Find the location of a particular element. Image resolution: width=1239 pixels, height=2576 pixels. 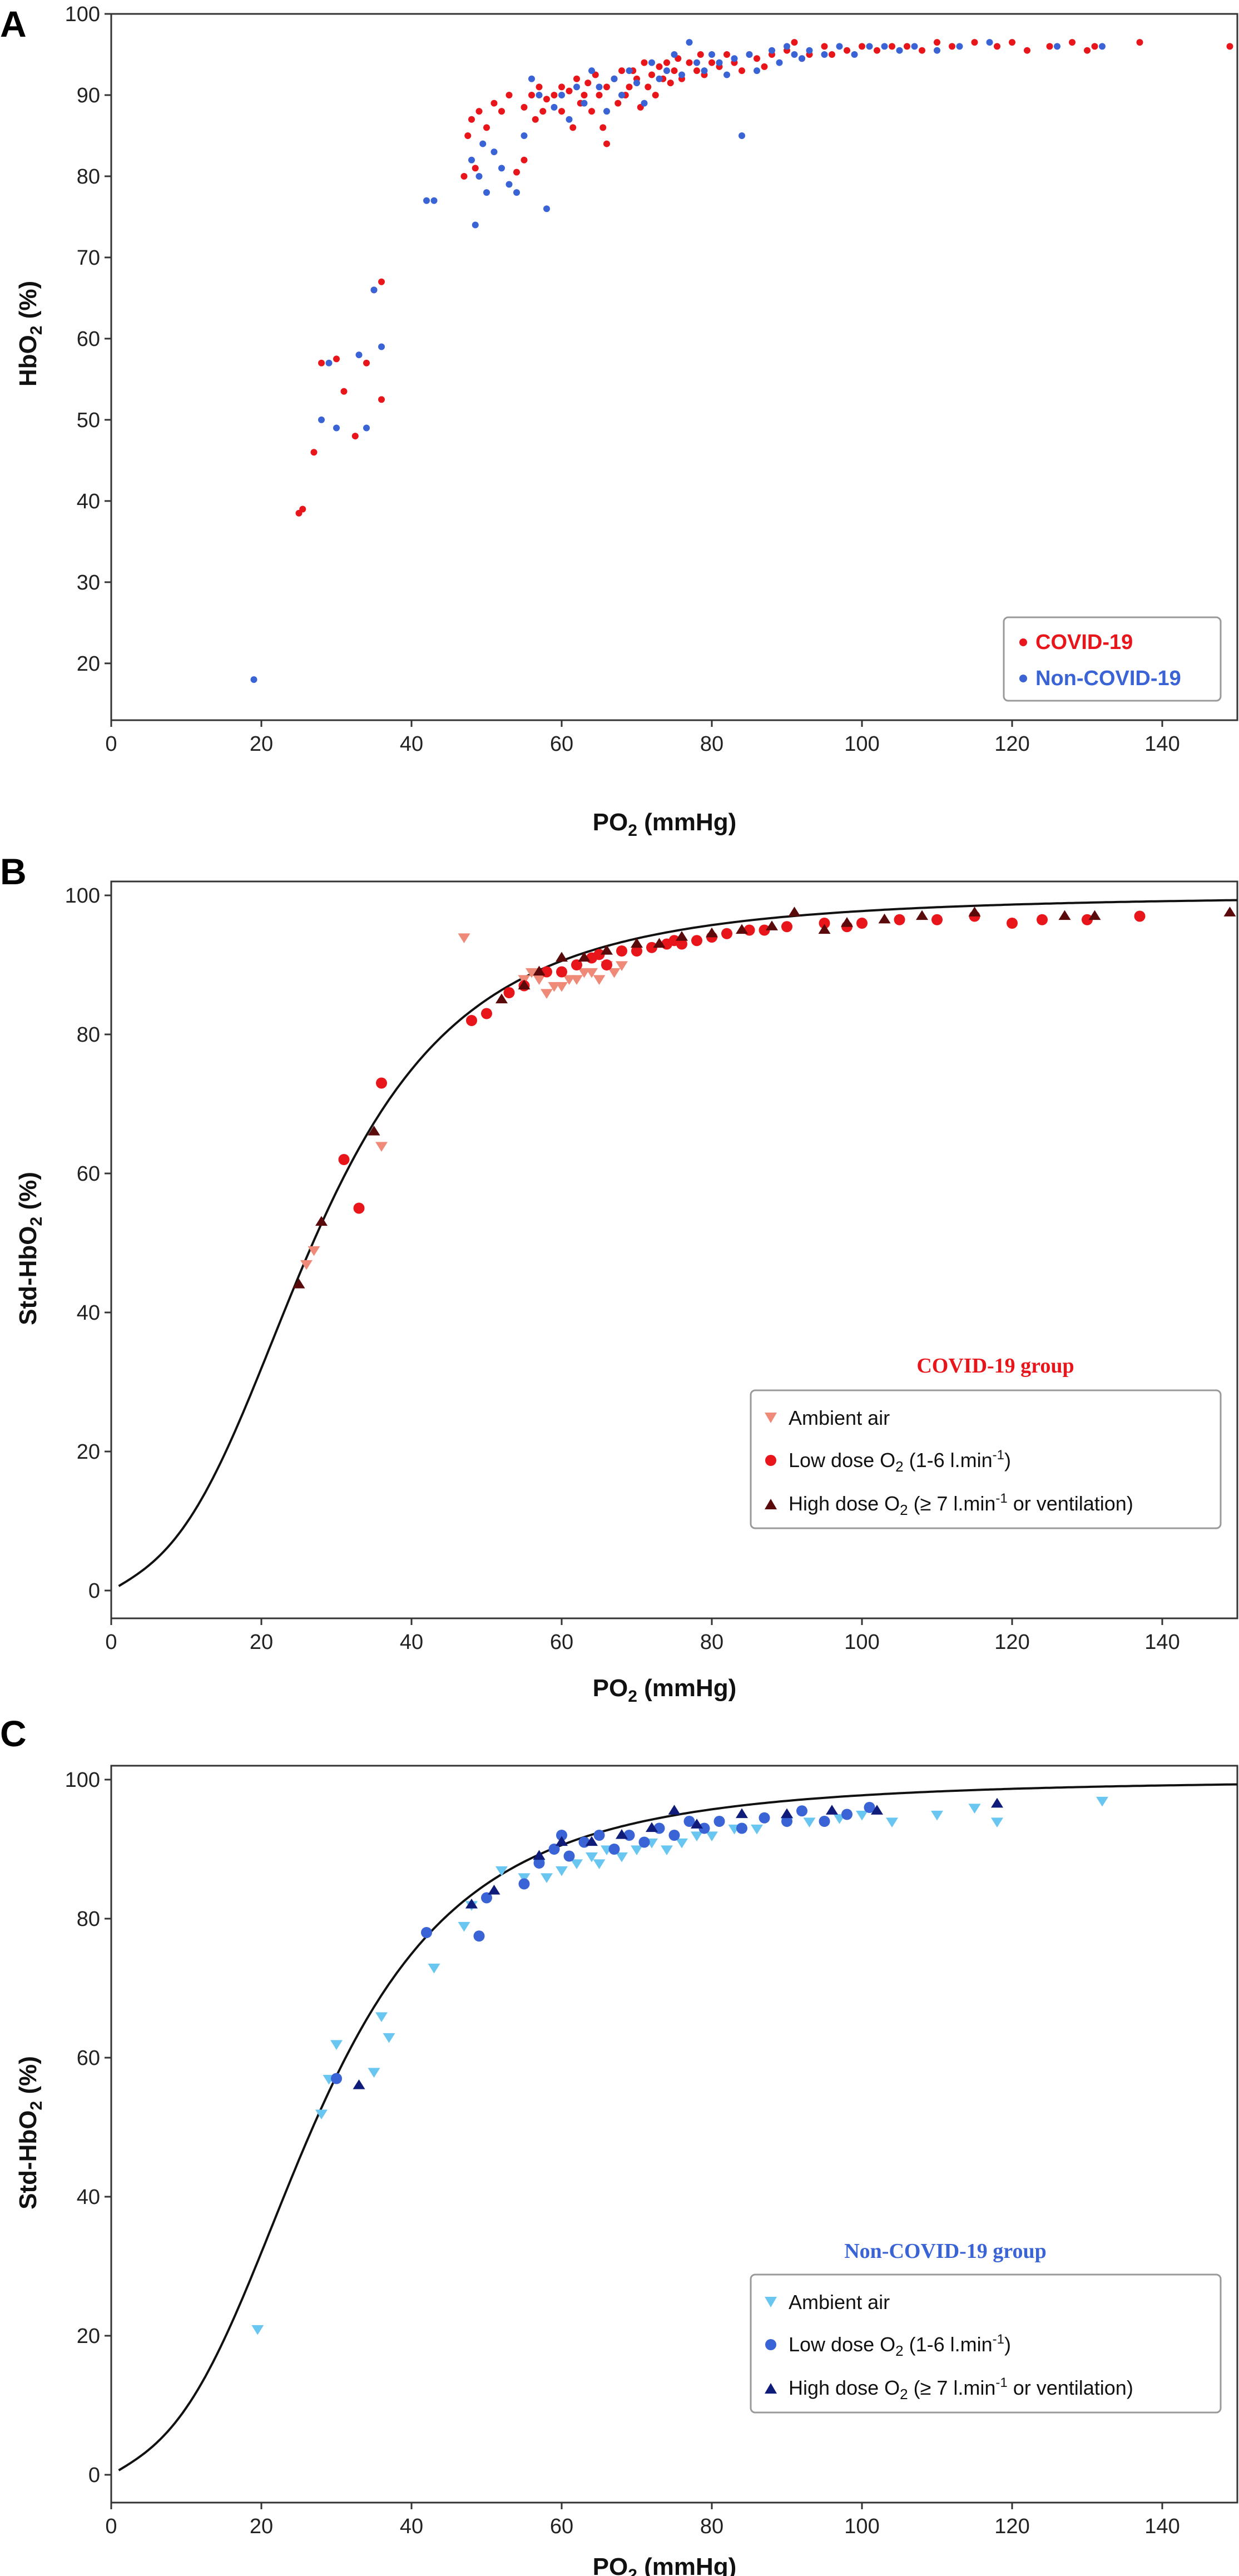

panel-a-letter: A is located at coordinates (13, 23).